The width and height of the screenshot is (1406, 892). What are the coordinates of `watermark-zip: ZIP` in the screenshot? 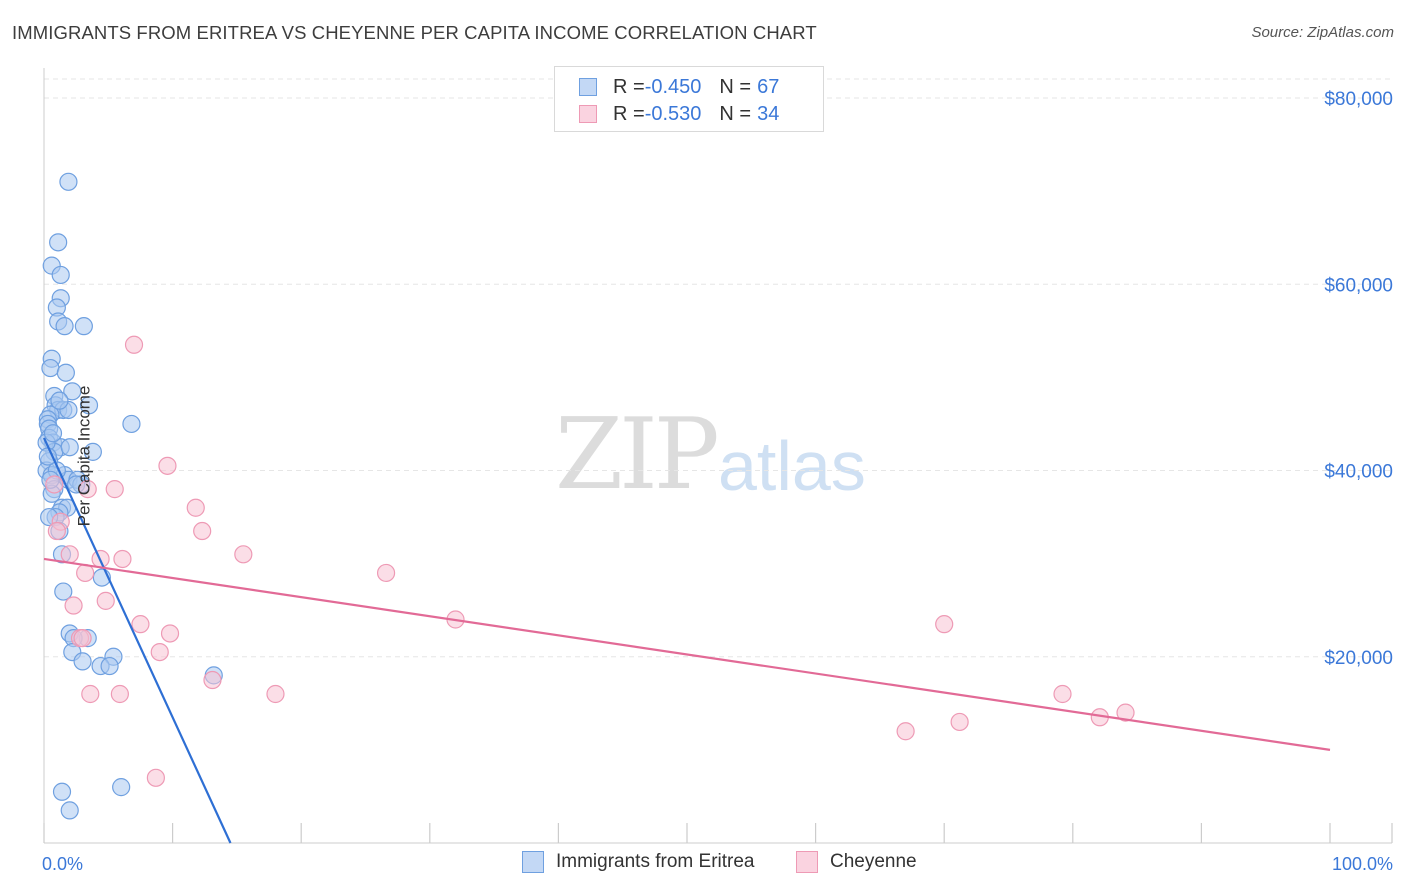 It's located at (637, 455).